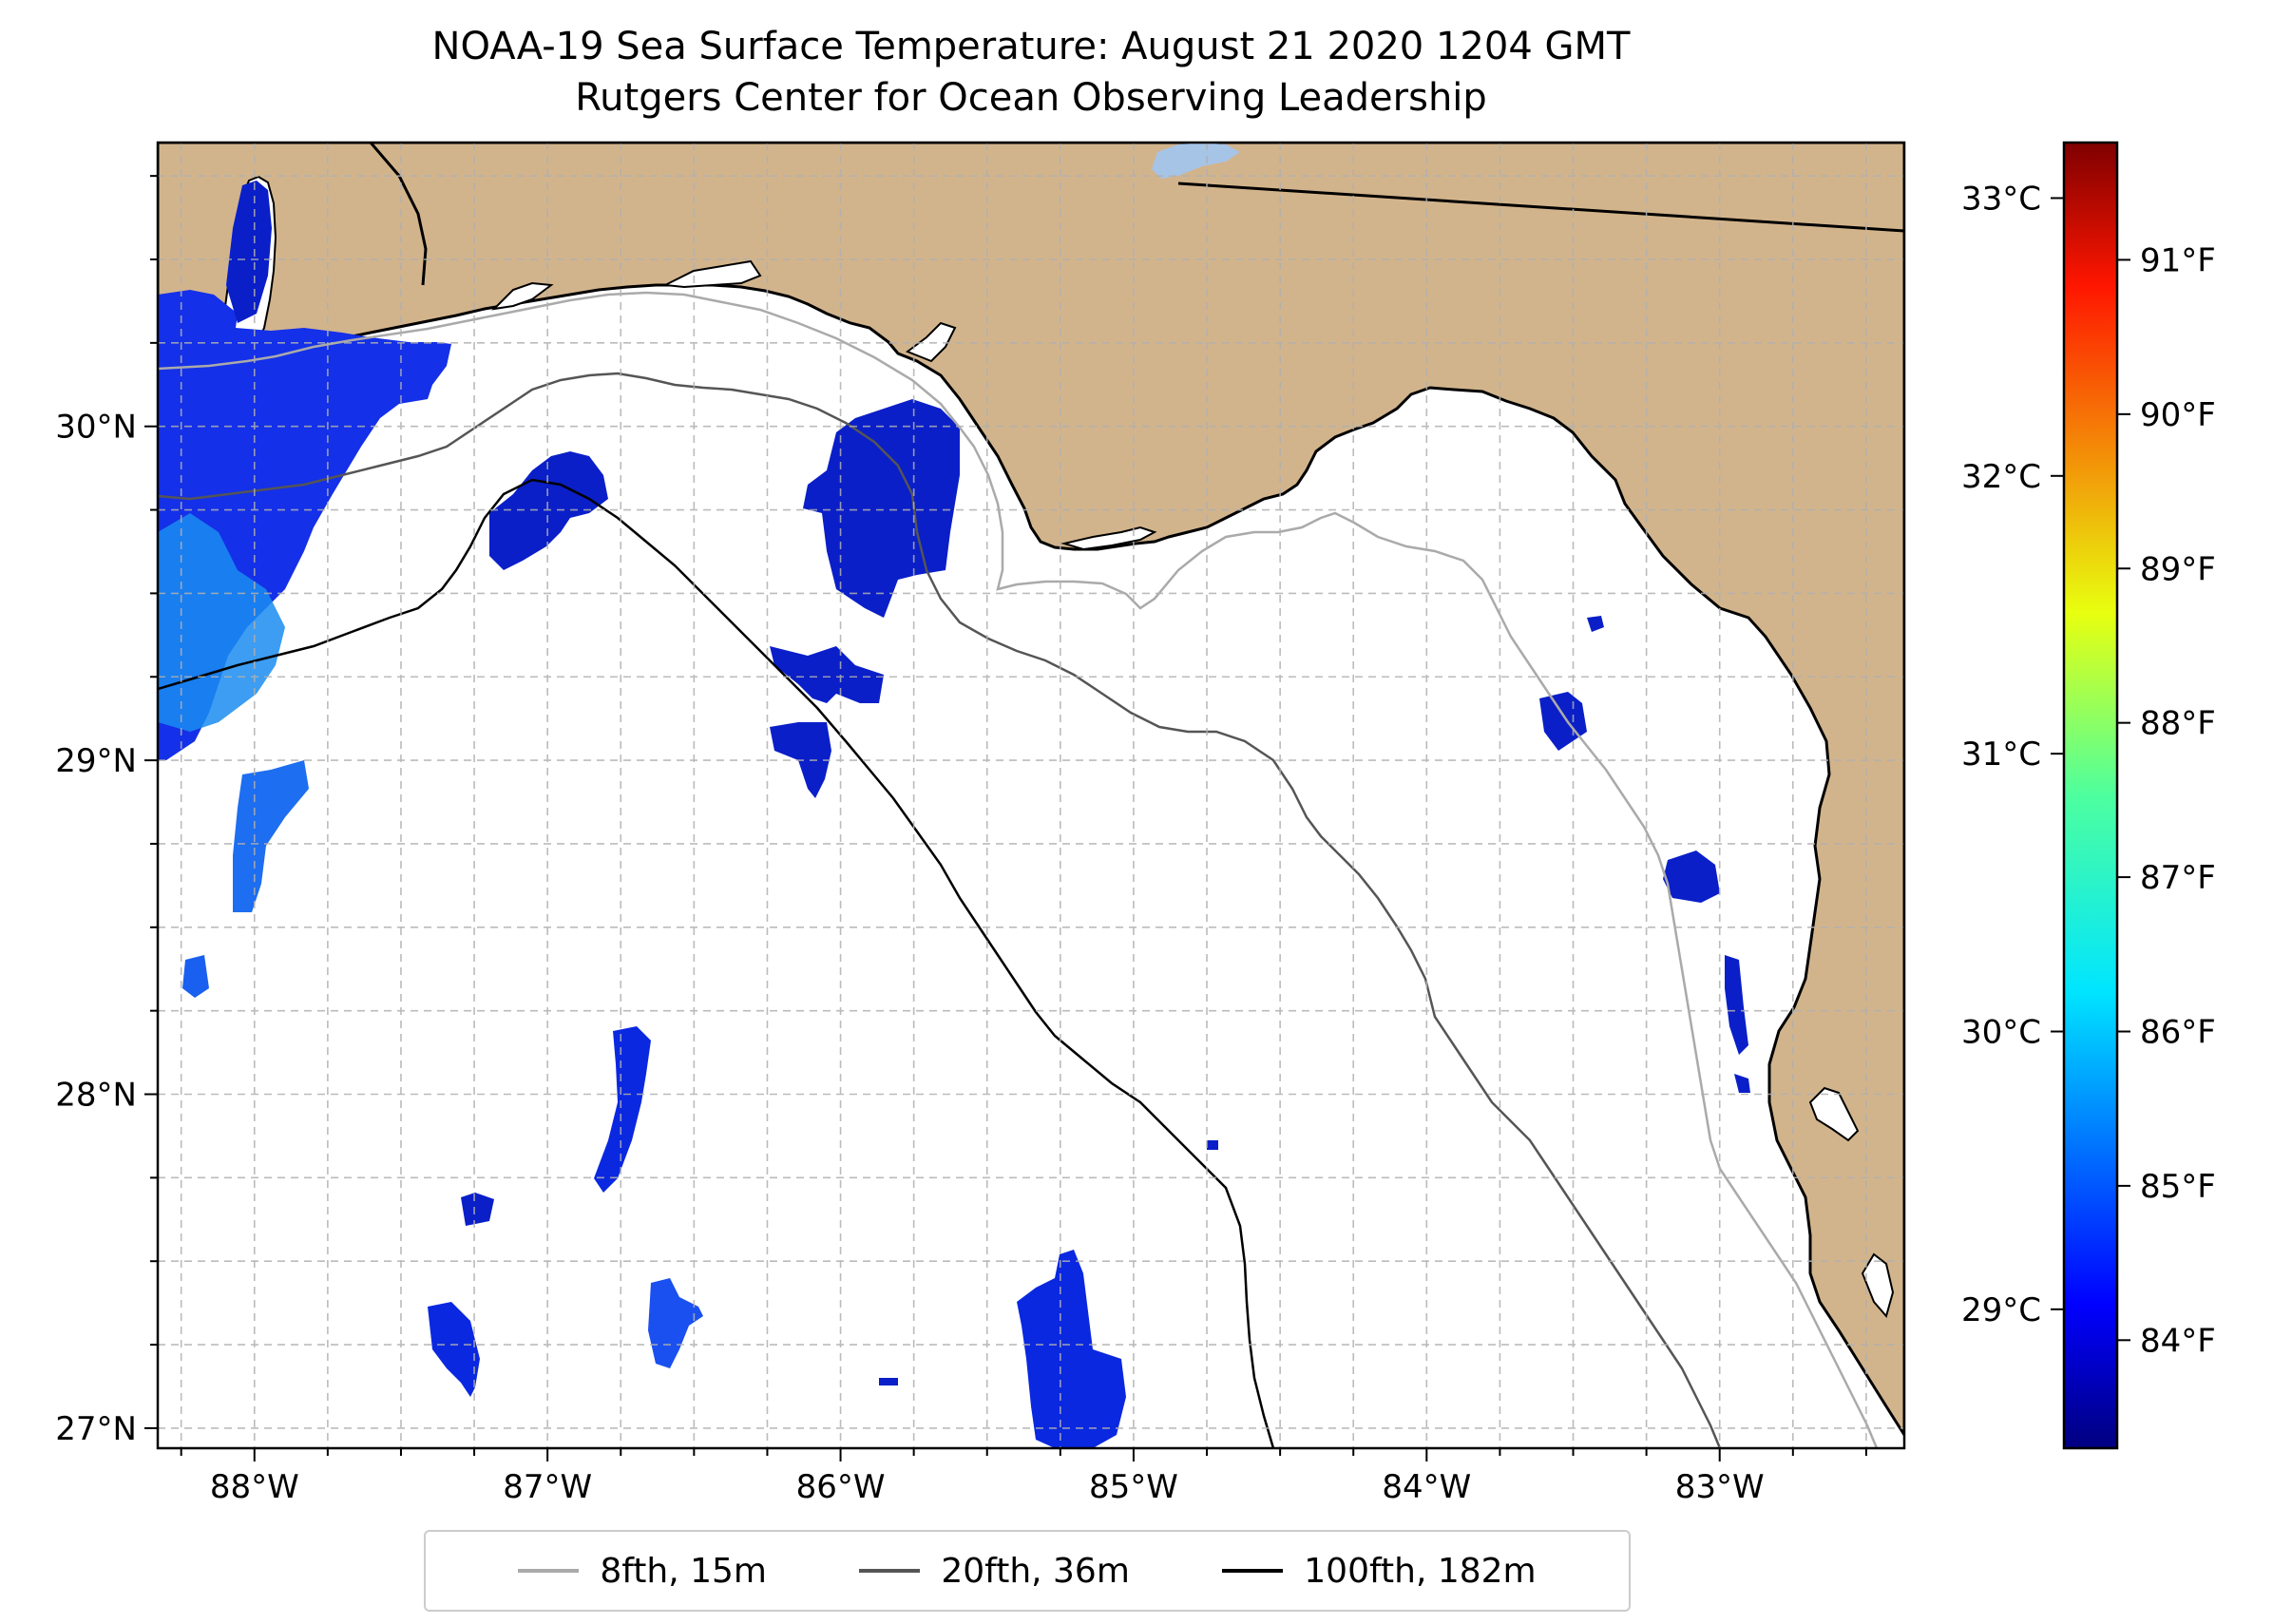 This screenshot has width=2292, height=1624. I want to click on legend-swatch-8fth, so click(549, 1571).